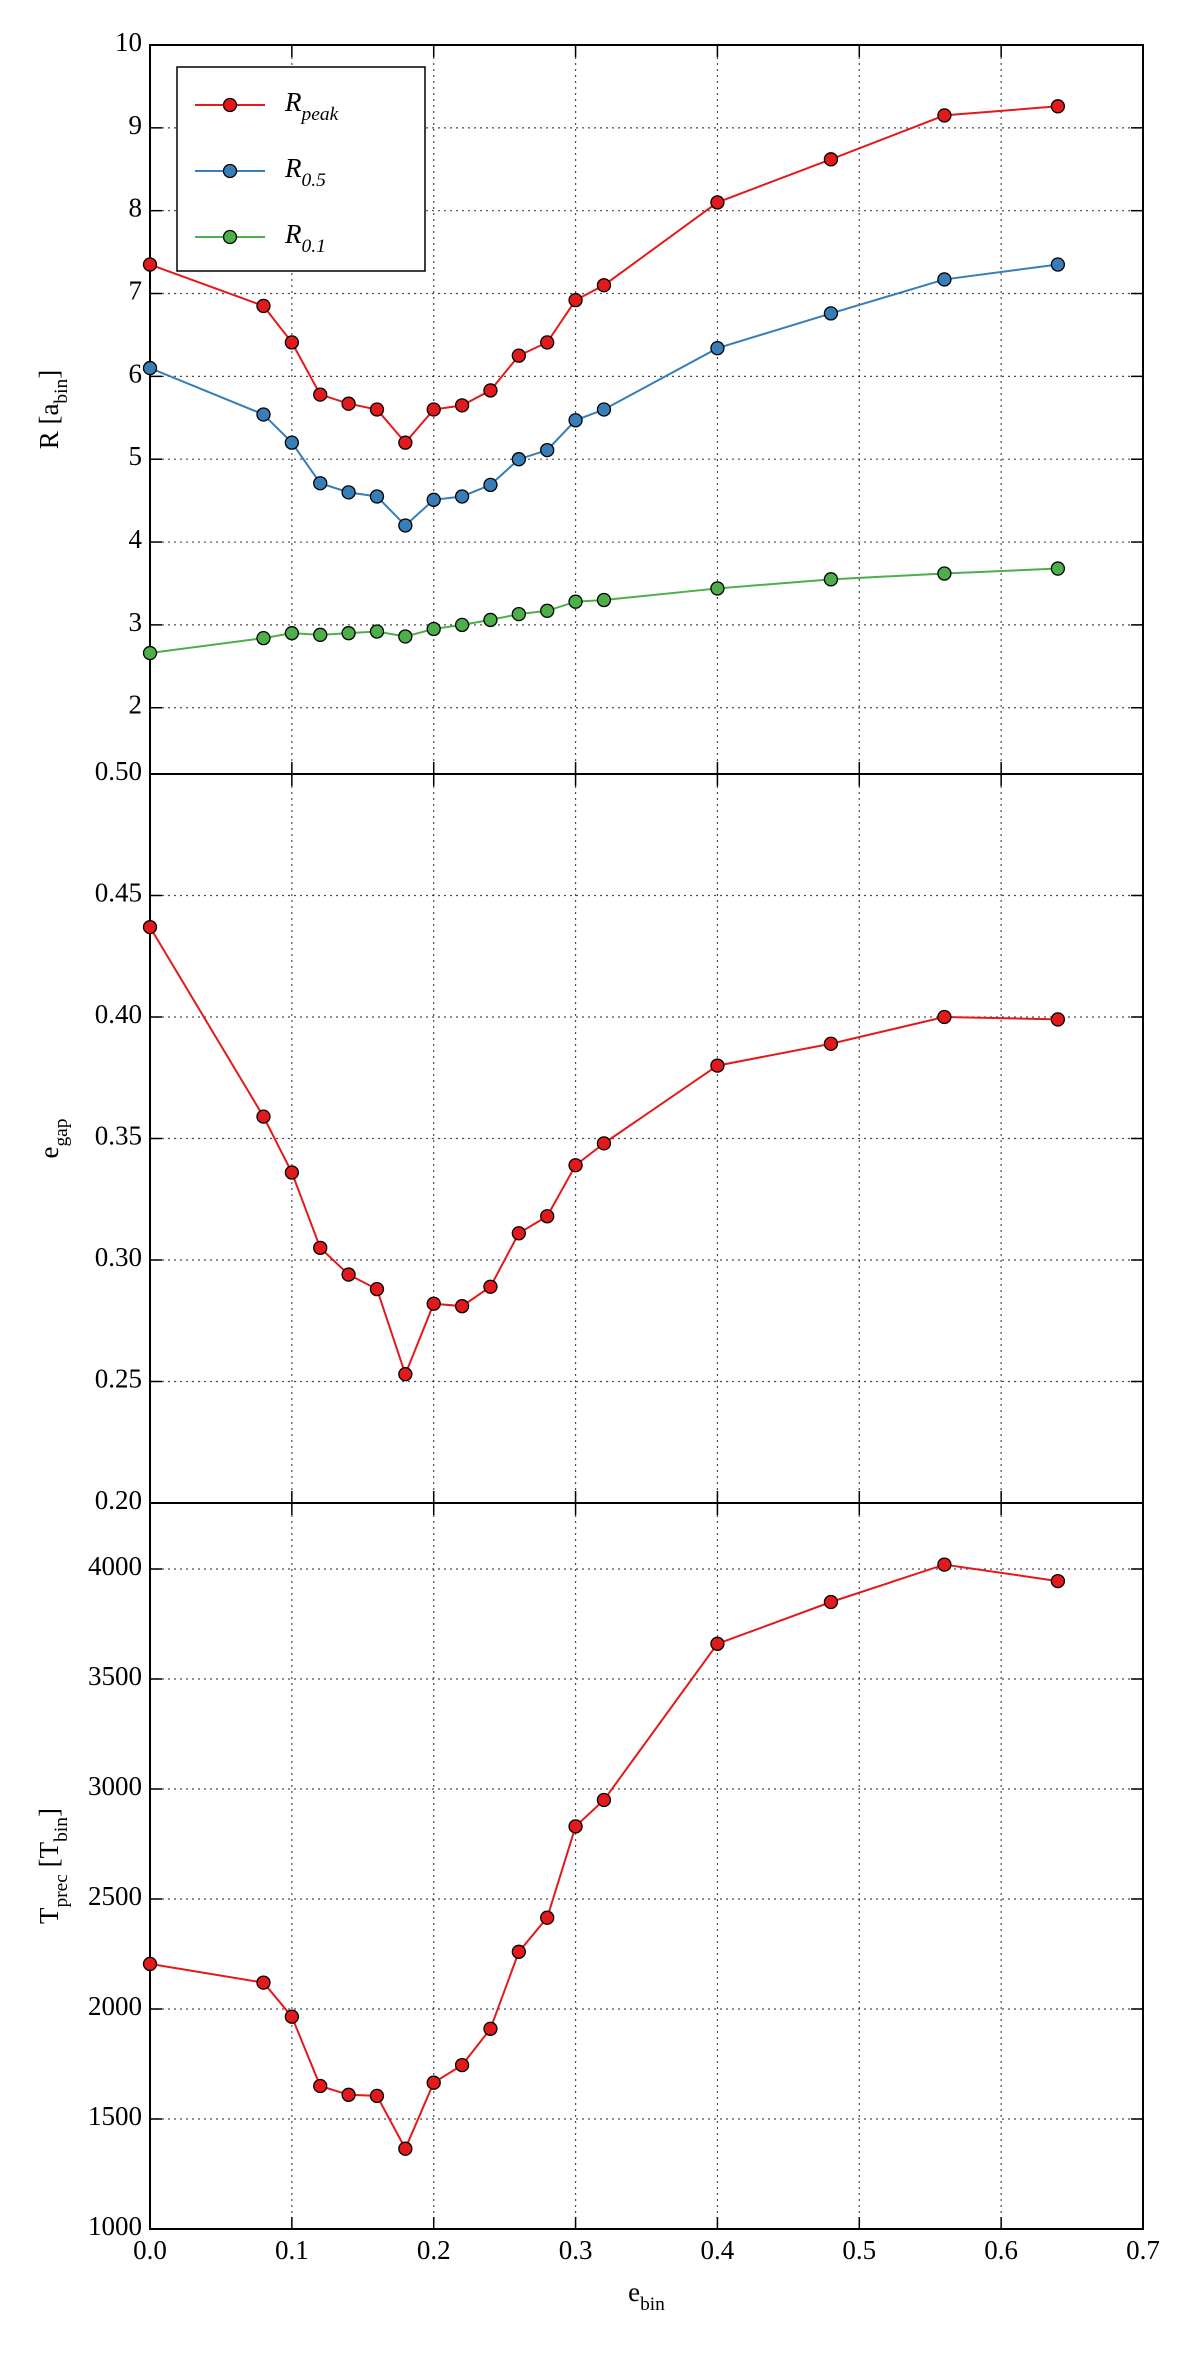 Image resolution: width=1200 pixels, height=2364 pixels. I want to click on x-tick-label: 0.4, so click(718, 2250).